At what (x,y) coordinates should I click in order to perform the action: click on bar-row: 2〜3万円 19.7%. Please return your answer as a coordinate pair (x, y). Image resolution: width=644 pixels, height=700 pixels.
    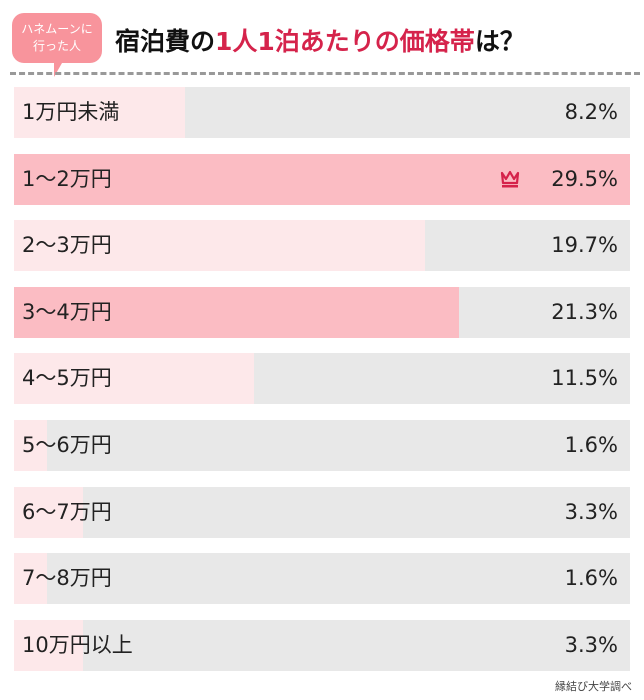
    Looking at the image, I should click on (322, 246).